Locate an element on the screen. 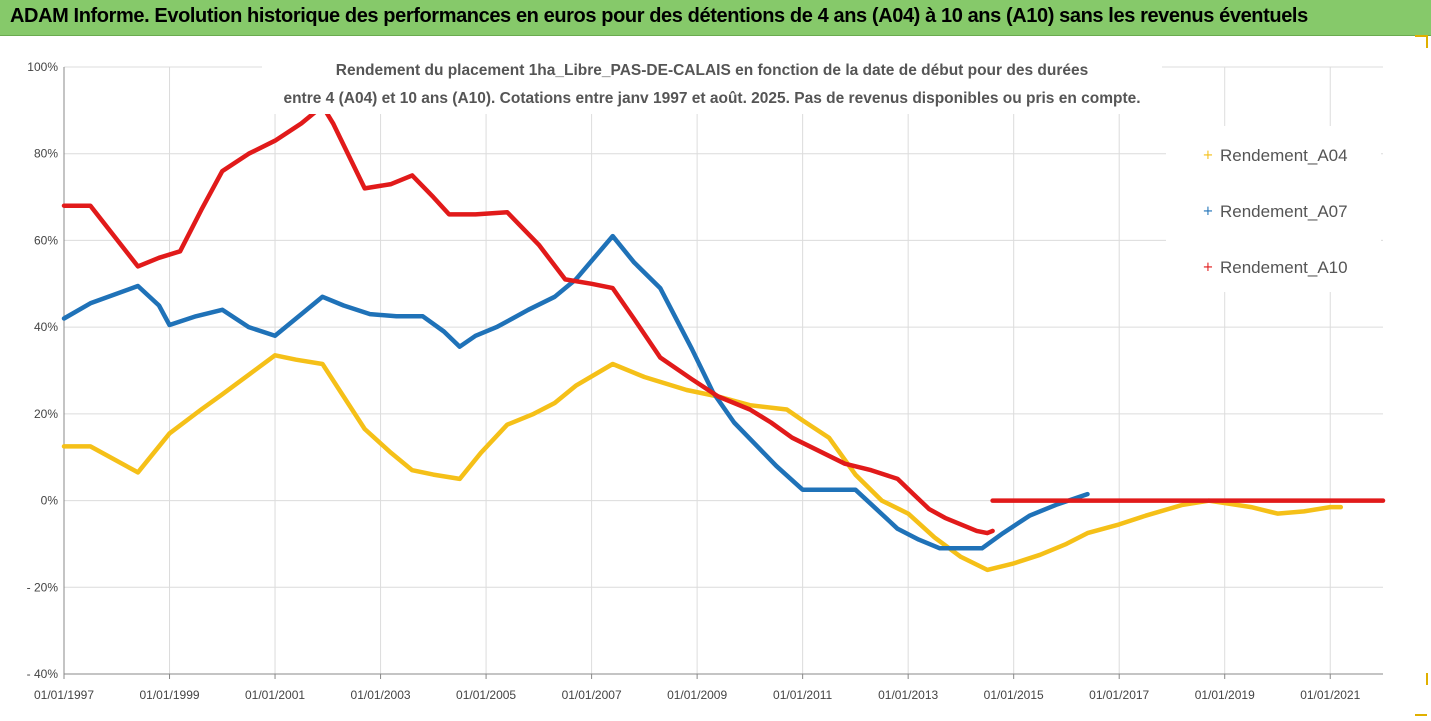 The width and height of the screenshot is (1431, 721). x-tick-label: 01/01/2019 is located at coordinates (1225, 695).